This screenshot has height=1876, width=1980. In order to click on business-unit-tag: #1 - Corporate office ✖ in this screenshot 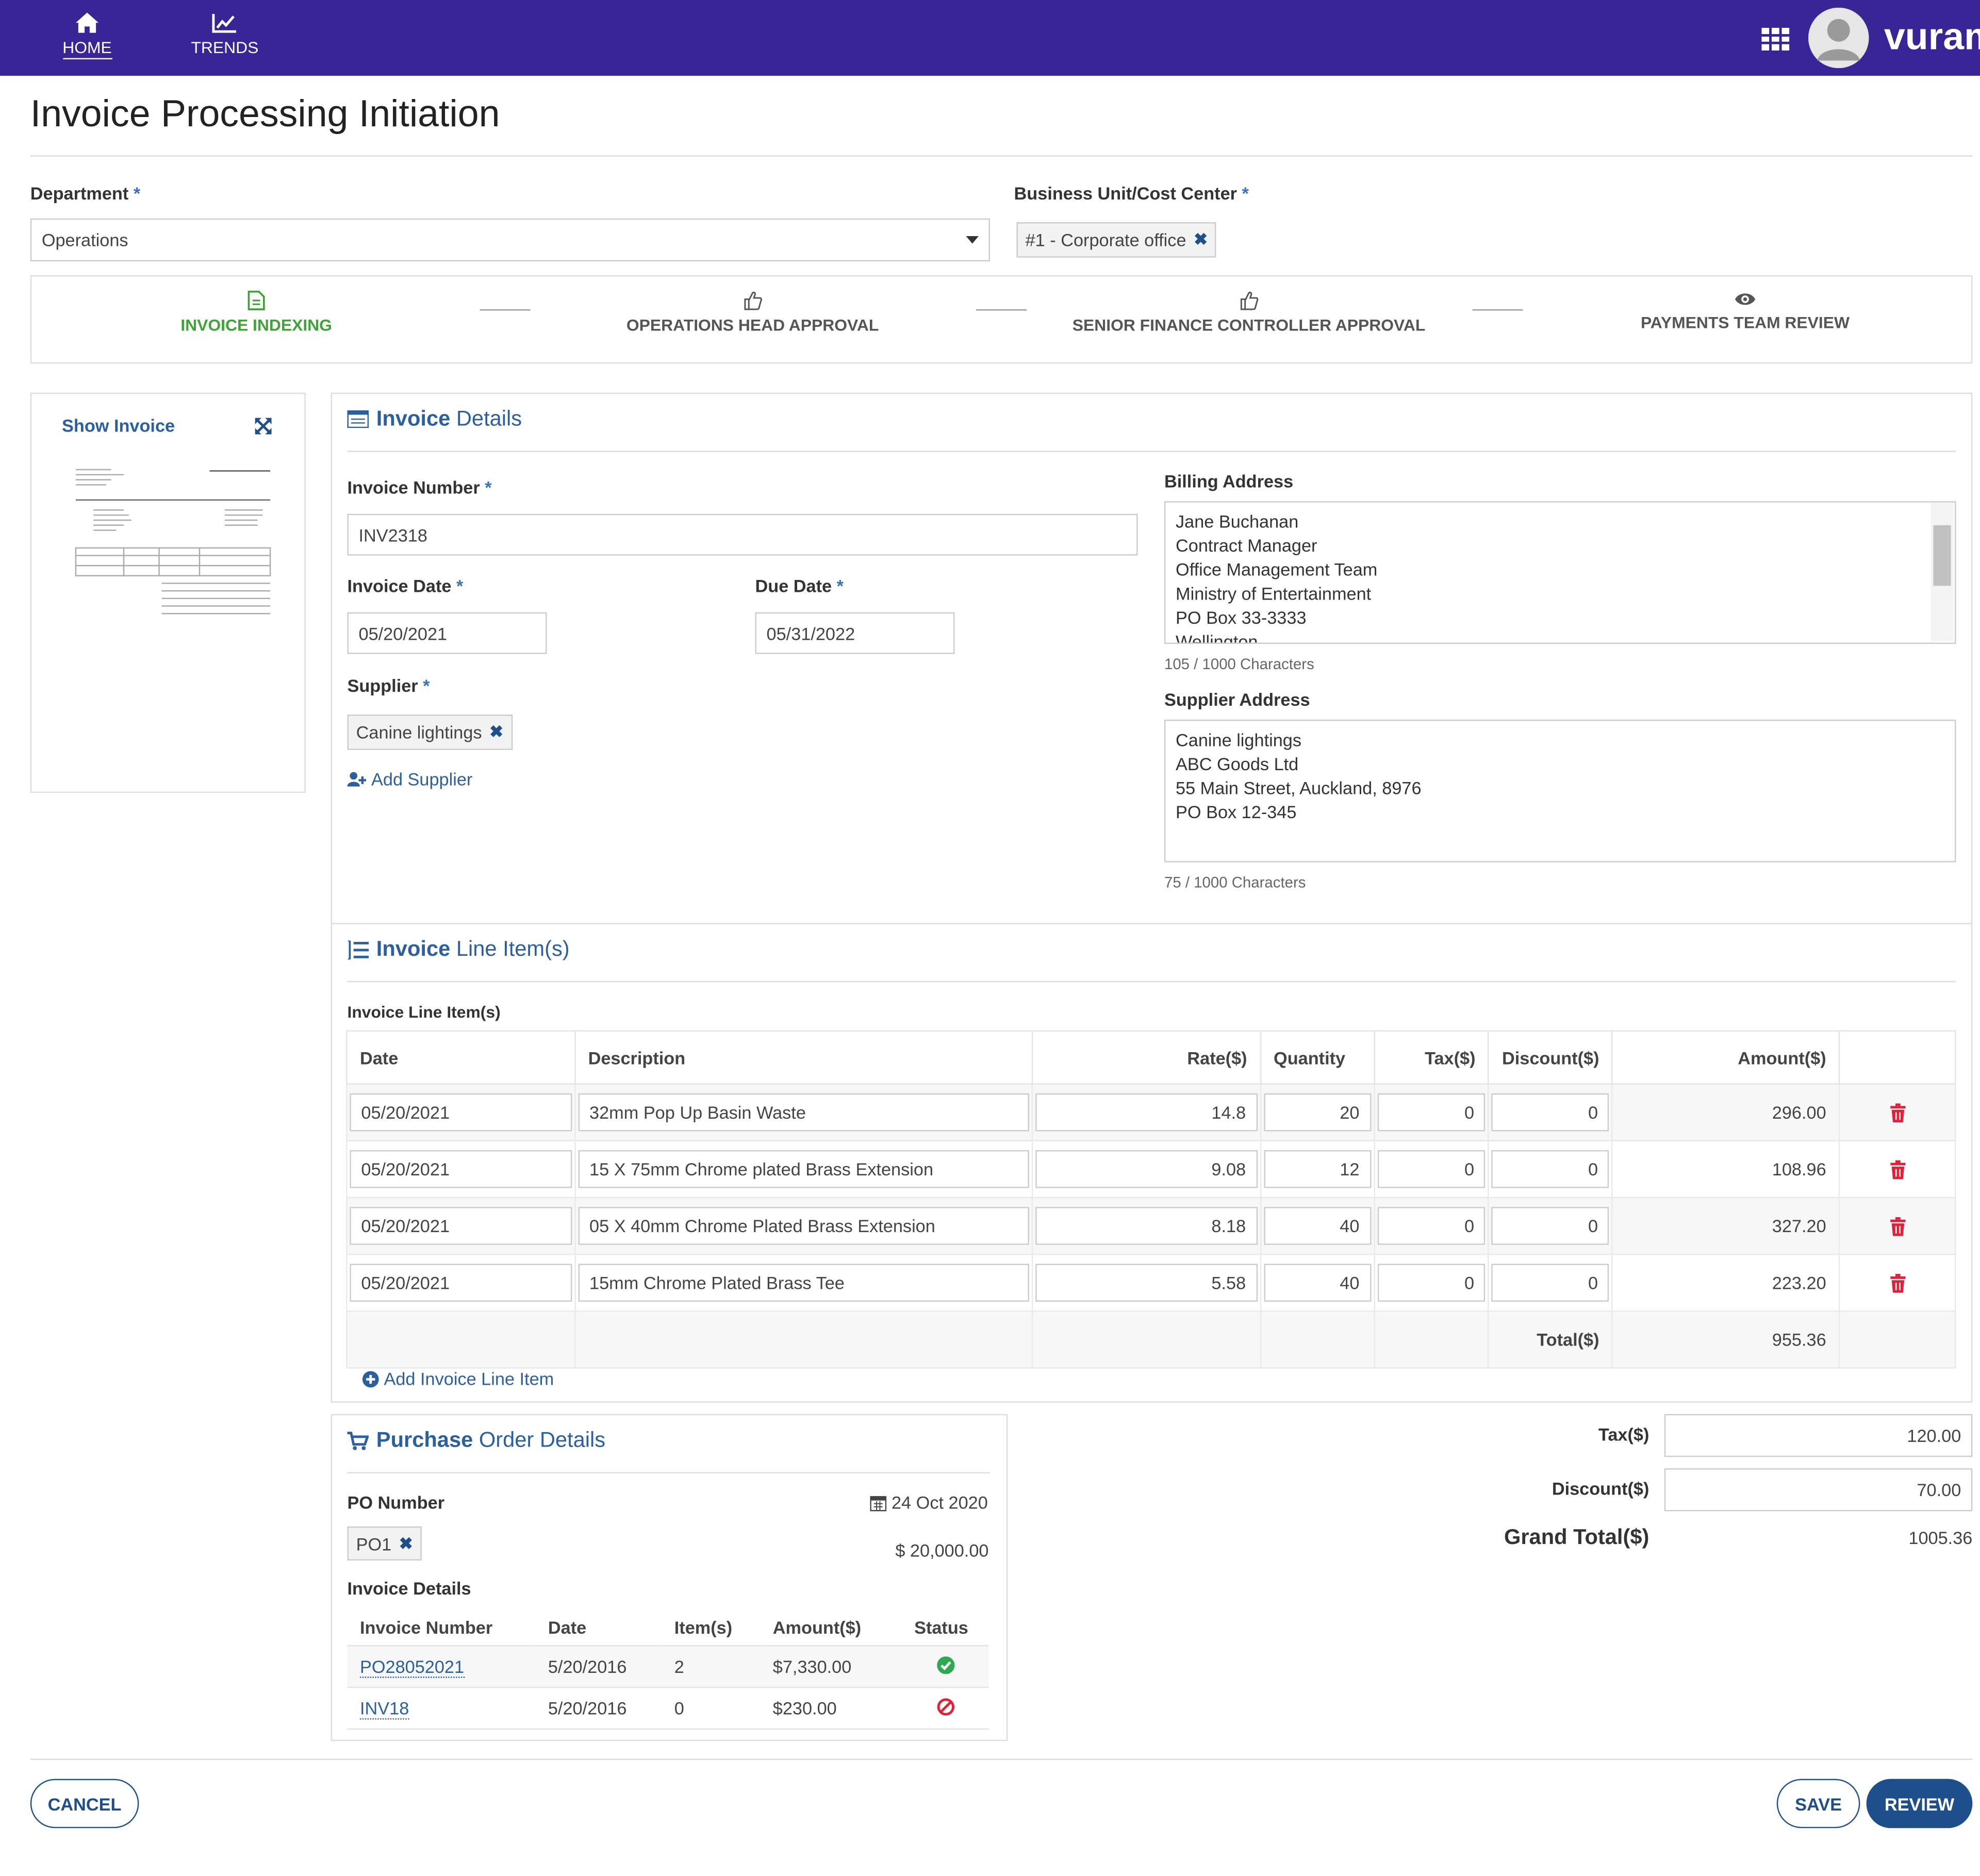, I will do `click(1116, 240)`.